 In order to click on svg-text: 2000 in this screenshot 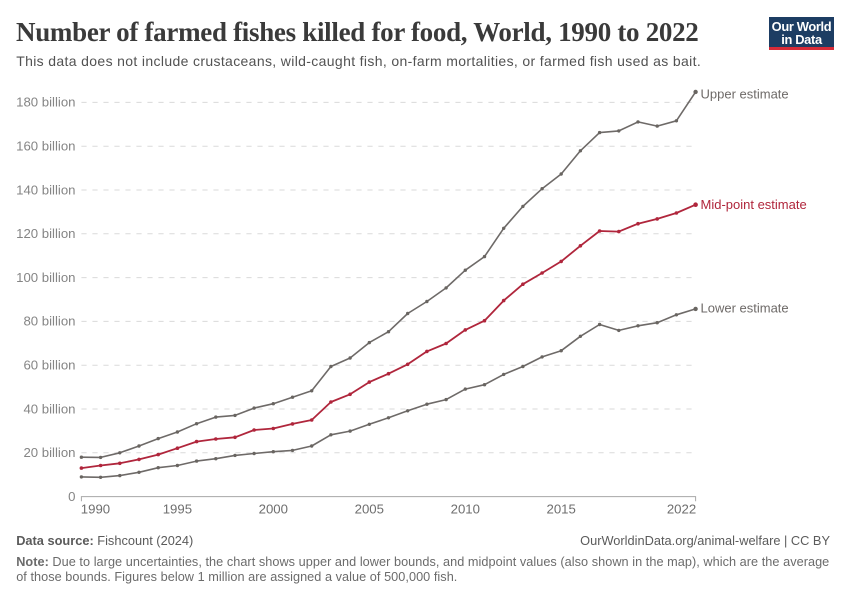, I will do `click(273, 509)`.